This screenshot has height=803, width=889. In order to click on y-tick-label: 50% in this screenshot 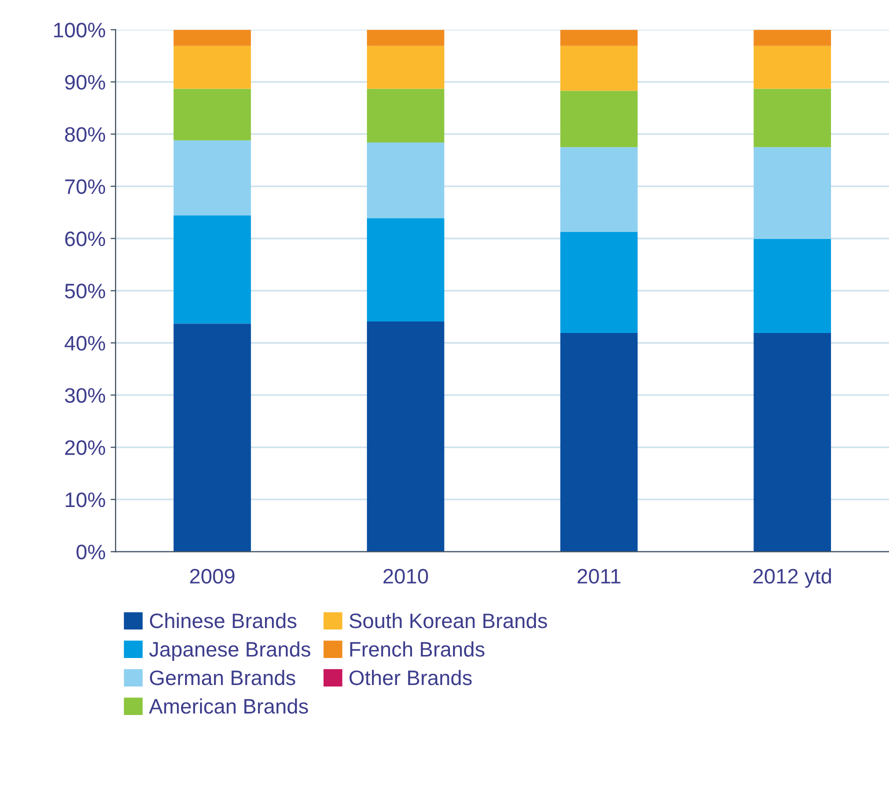, I will do `click(85, 291)`.